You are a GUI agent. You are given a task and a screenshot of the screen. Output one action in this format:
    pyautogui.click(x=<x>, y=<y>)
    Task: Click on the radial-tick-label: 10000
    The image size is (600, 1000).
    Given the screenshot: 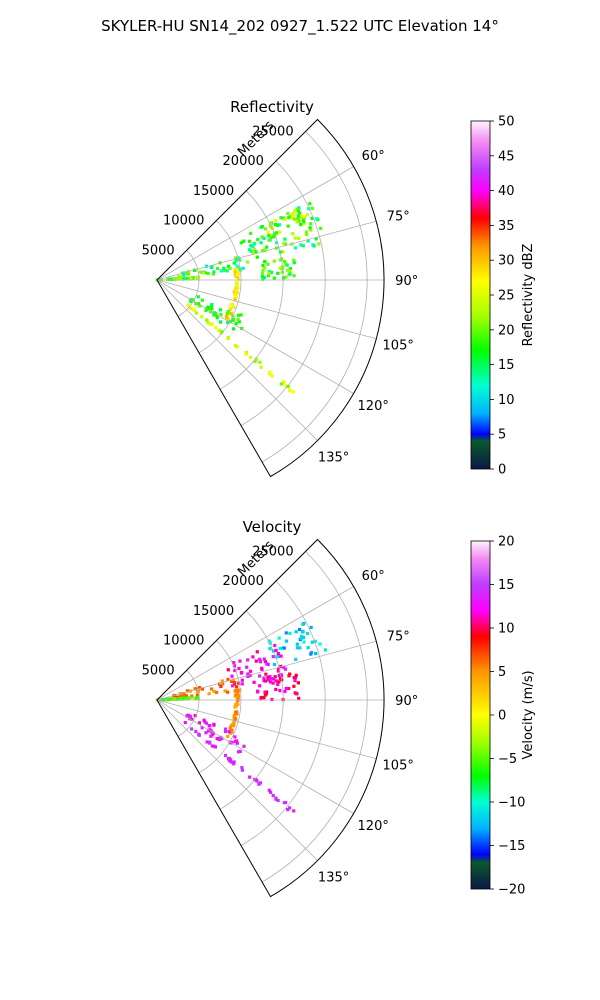 What is the action you would take?
    pyautogui.click(x=183, y=221)
    